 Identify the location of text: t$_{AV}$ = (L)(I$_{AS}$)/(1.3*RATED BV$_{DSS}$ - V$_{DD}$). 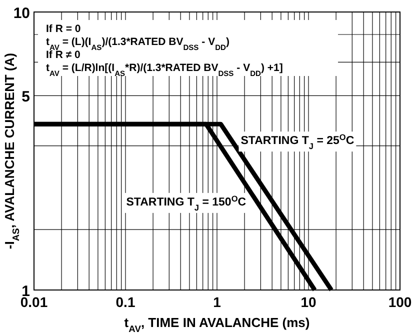
(138, 44).